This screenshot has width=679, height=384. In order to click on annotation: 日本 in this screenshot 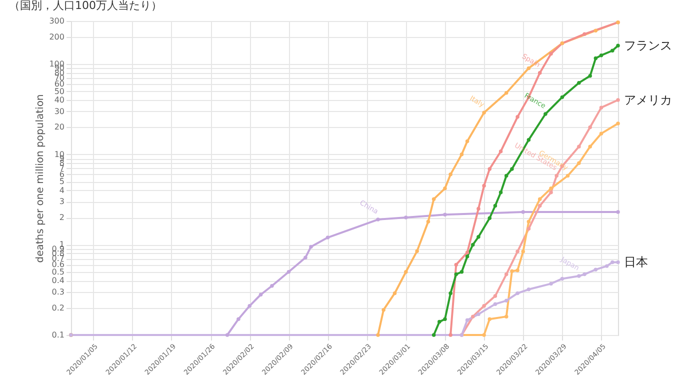, I will do `click(636, 262)`.